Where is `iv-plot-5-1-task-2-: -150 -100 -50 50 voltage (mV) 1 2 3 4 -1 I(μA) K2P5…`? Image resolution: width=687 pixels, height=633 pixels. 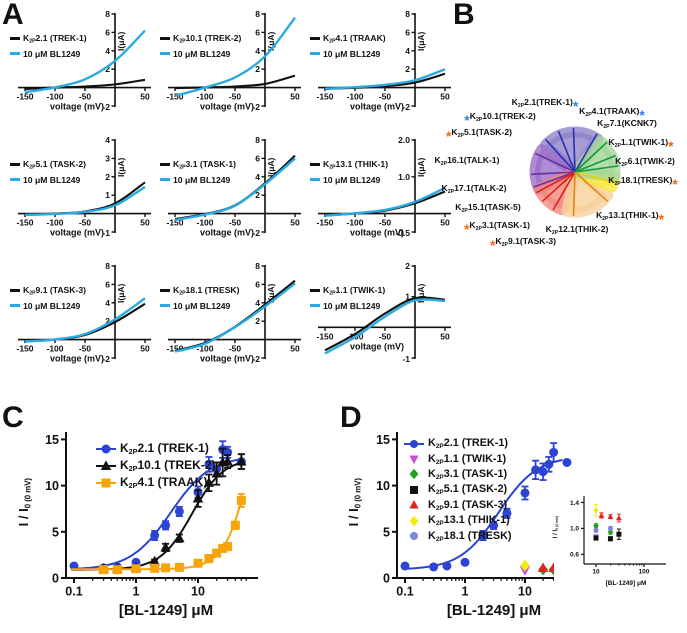 iv-plot-5-1-task-2-: -150 -100 -50 50 voltage (mV) 1 2 3 4 -1 I(μA) K2P5… is located at coordinates (80, 201).